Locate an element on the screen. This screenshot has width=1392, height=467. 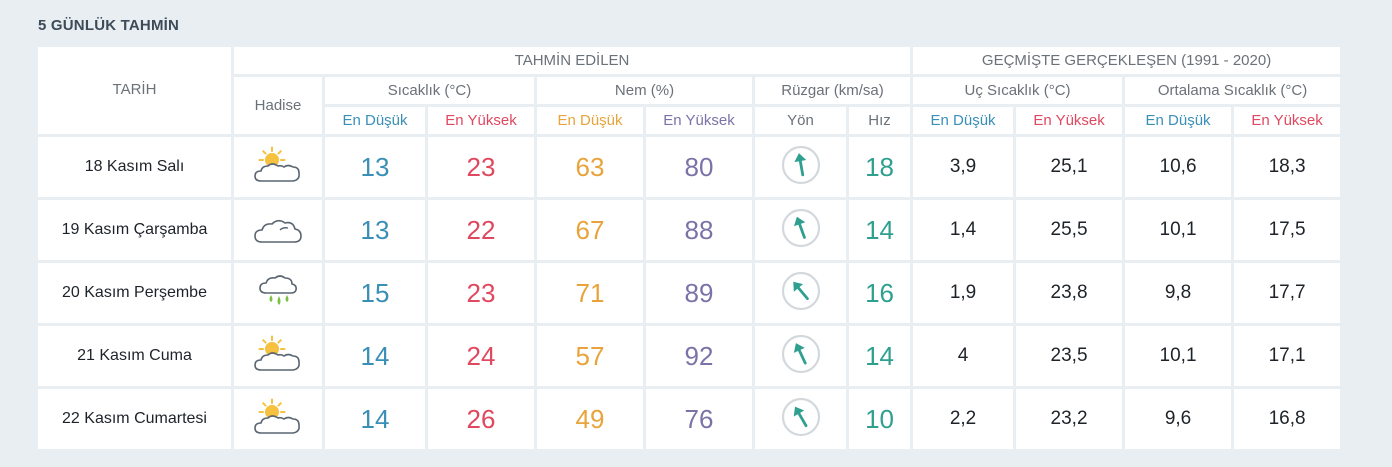
subheader-wind-speed: Hız is located at coordinates (880, 120).